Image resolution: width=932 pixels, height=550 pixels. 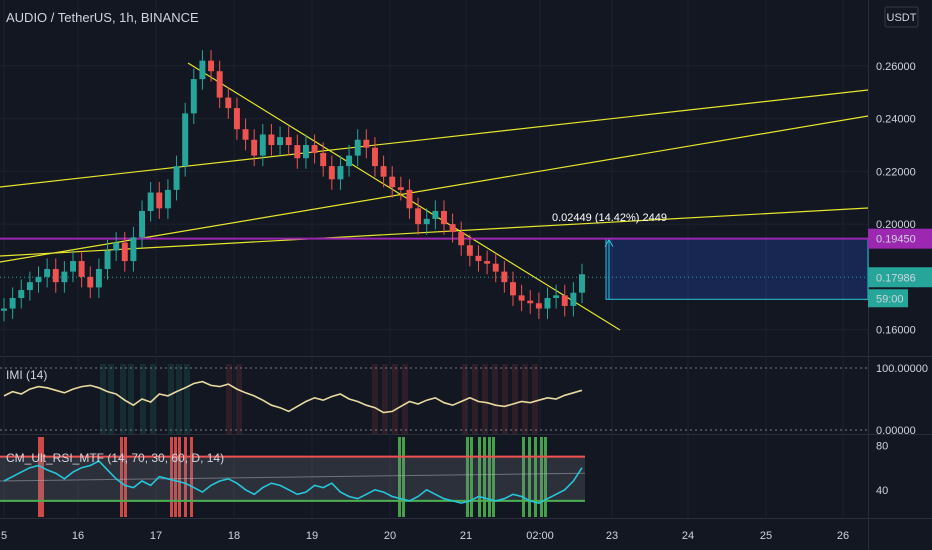 I want to click on resistance-price-badge-bg, so click(x=900, y=238).